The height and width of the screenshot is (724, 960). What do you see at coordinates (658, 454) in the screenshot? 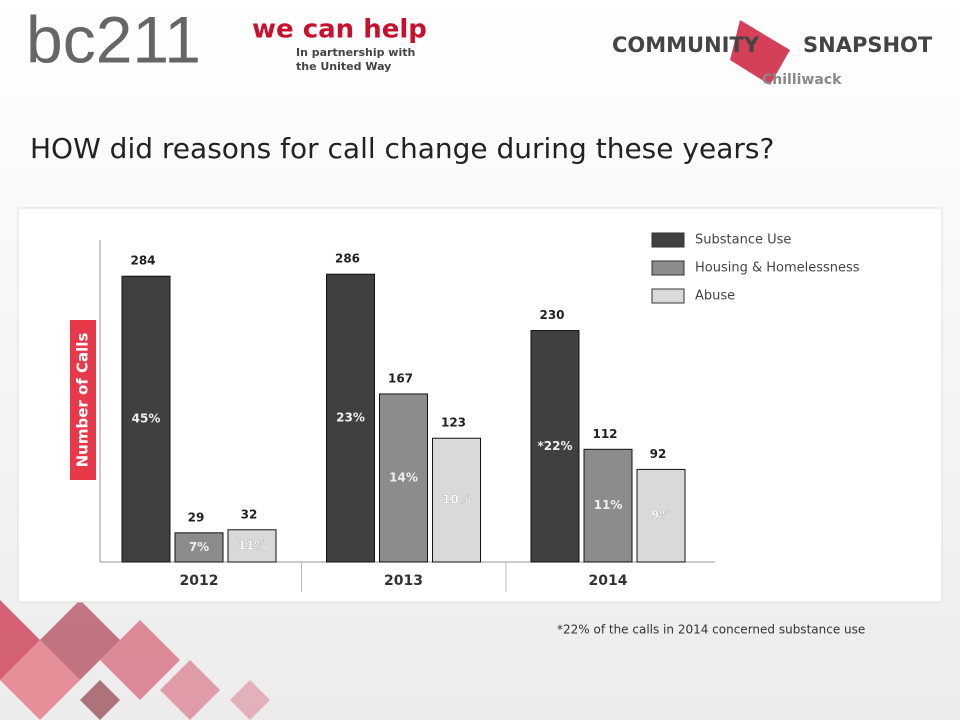
I see `value-label: 92` at bounding box center [658, 454].